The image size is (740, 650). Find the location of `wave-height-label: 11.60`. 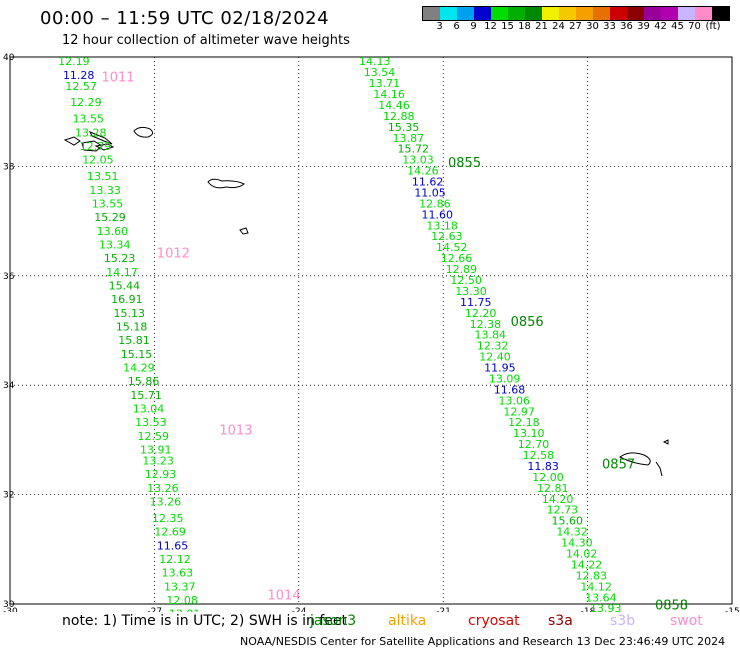

wave-height-label: 11.60 is located at coordinates (438, 214).